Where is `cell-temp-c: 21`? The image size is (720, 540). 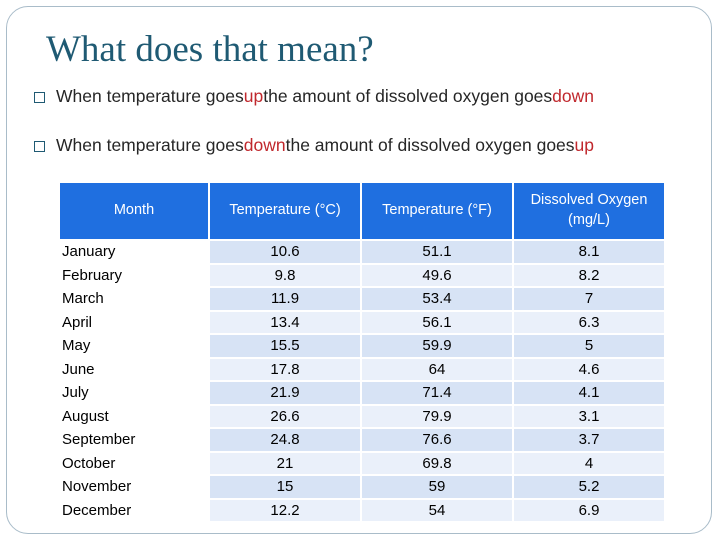
cell-temp-c: 21 is located at coordinates (285, 463).